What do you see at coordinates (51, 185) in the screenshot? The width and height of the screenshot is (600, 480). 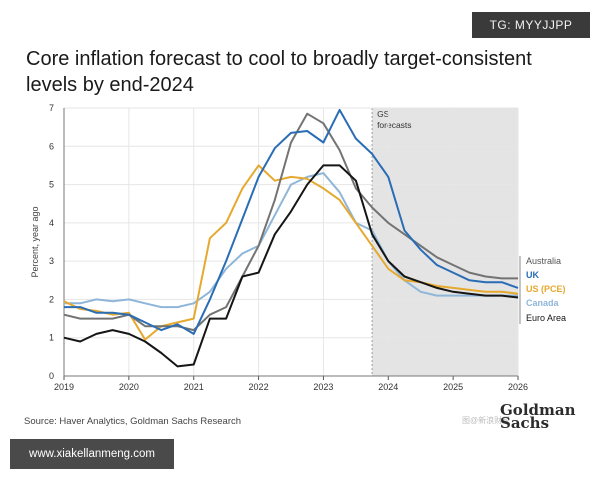 I see `y-tick-label: 5` at bounding box center [51, 185].